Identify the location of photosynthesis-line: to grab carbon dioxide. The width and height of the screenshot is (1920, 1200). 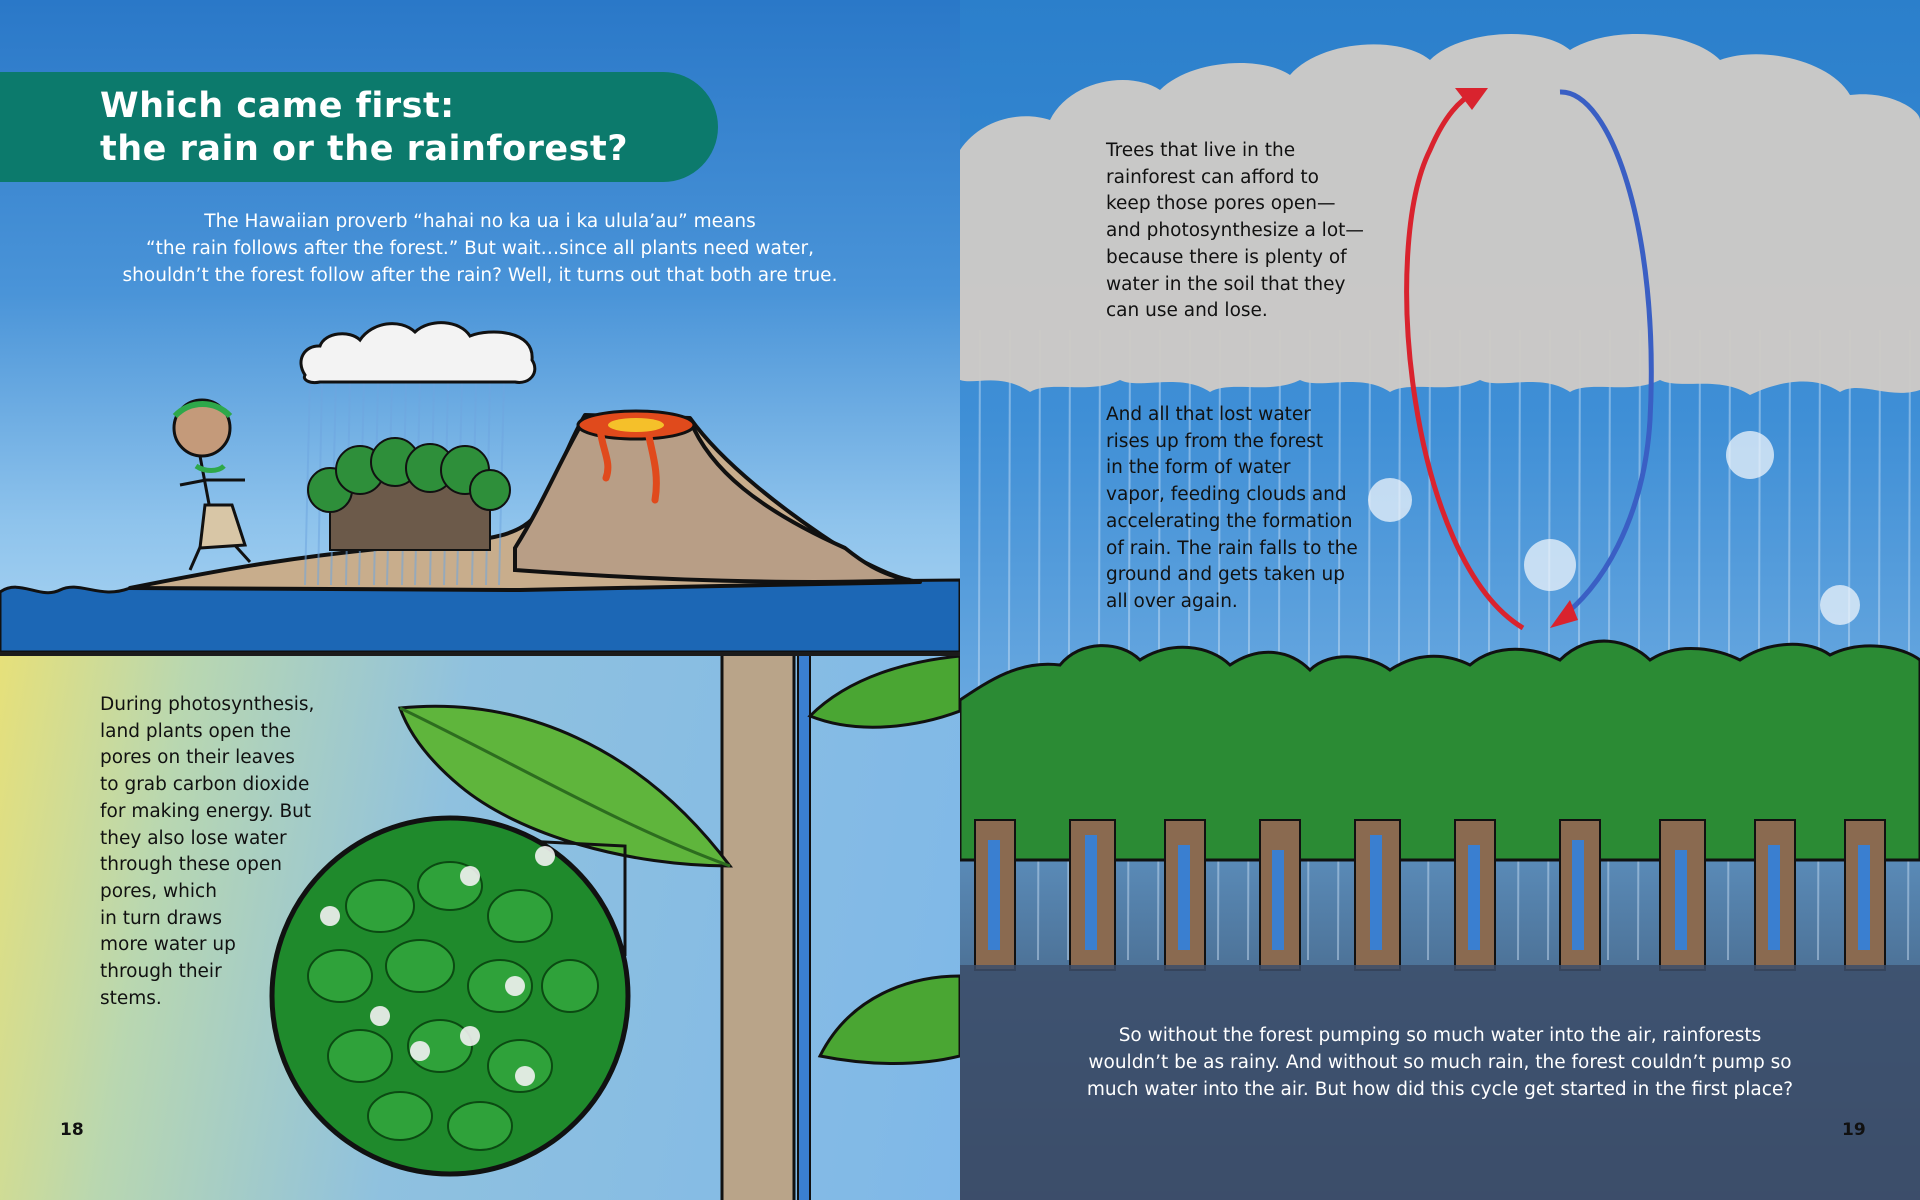
(205, 785).